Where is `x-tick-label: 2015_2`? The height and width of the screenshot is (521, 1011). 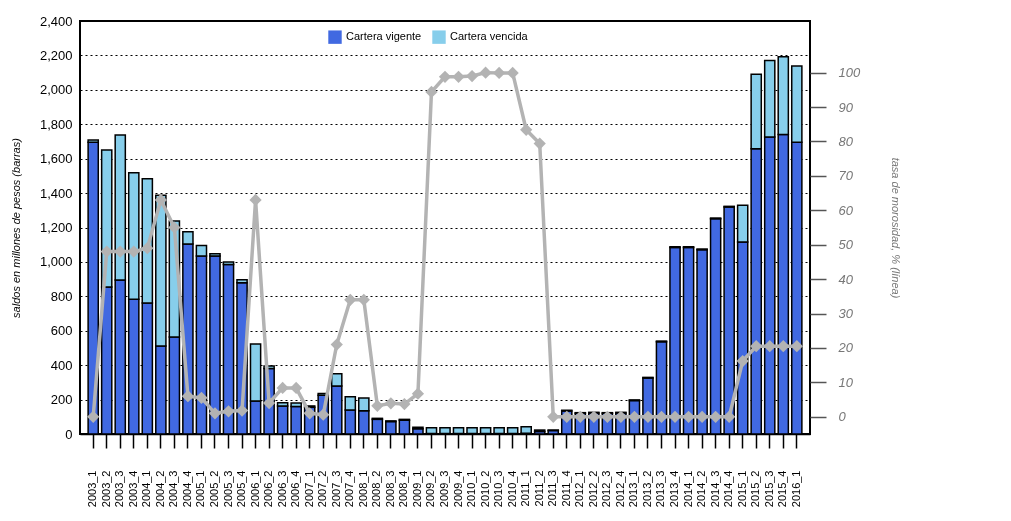
x-tick-label: 2015_2 is located at coordinates (755, 489).